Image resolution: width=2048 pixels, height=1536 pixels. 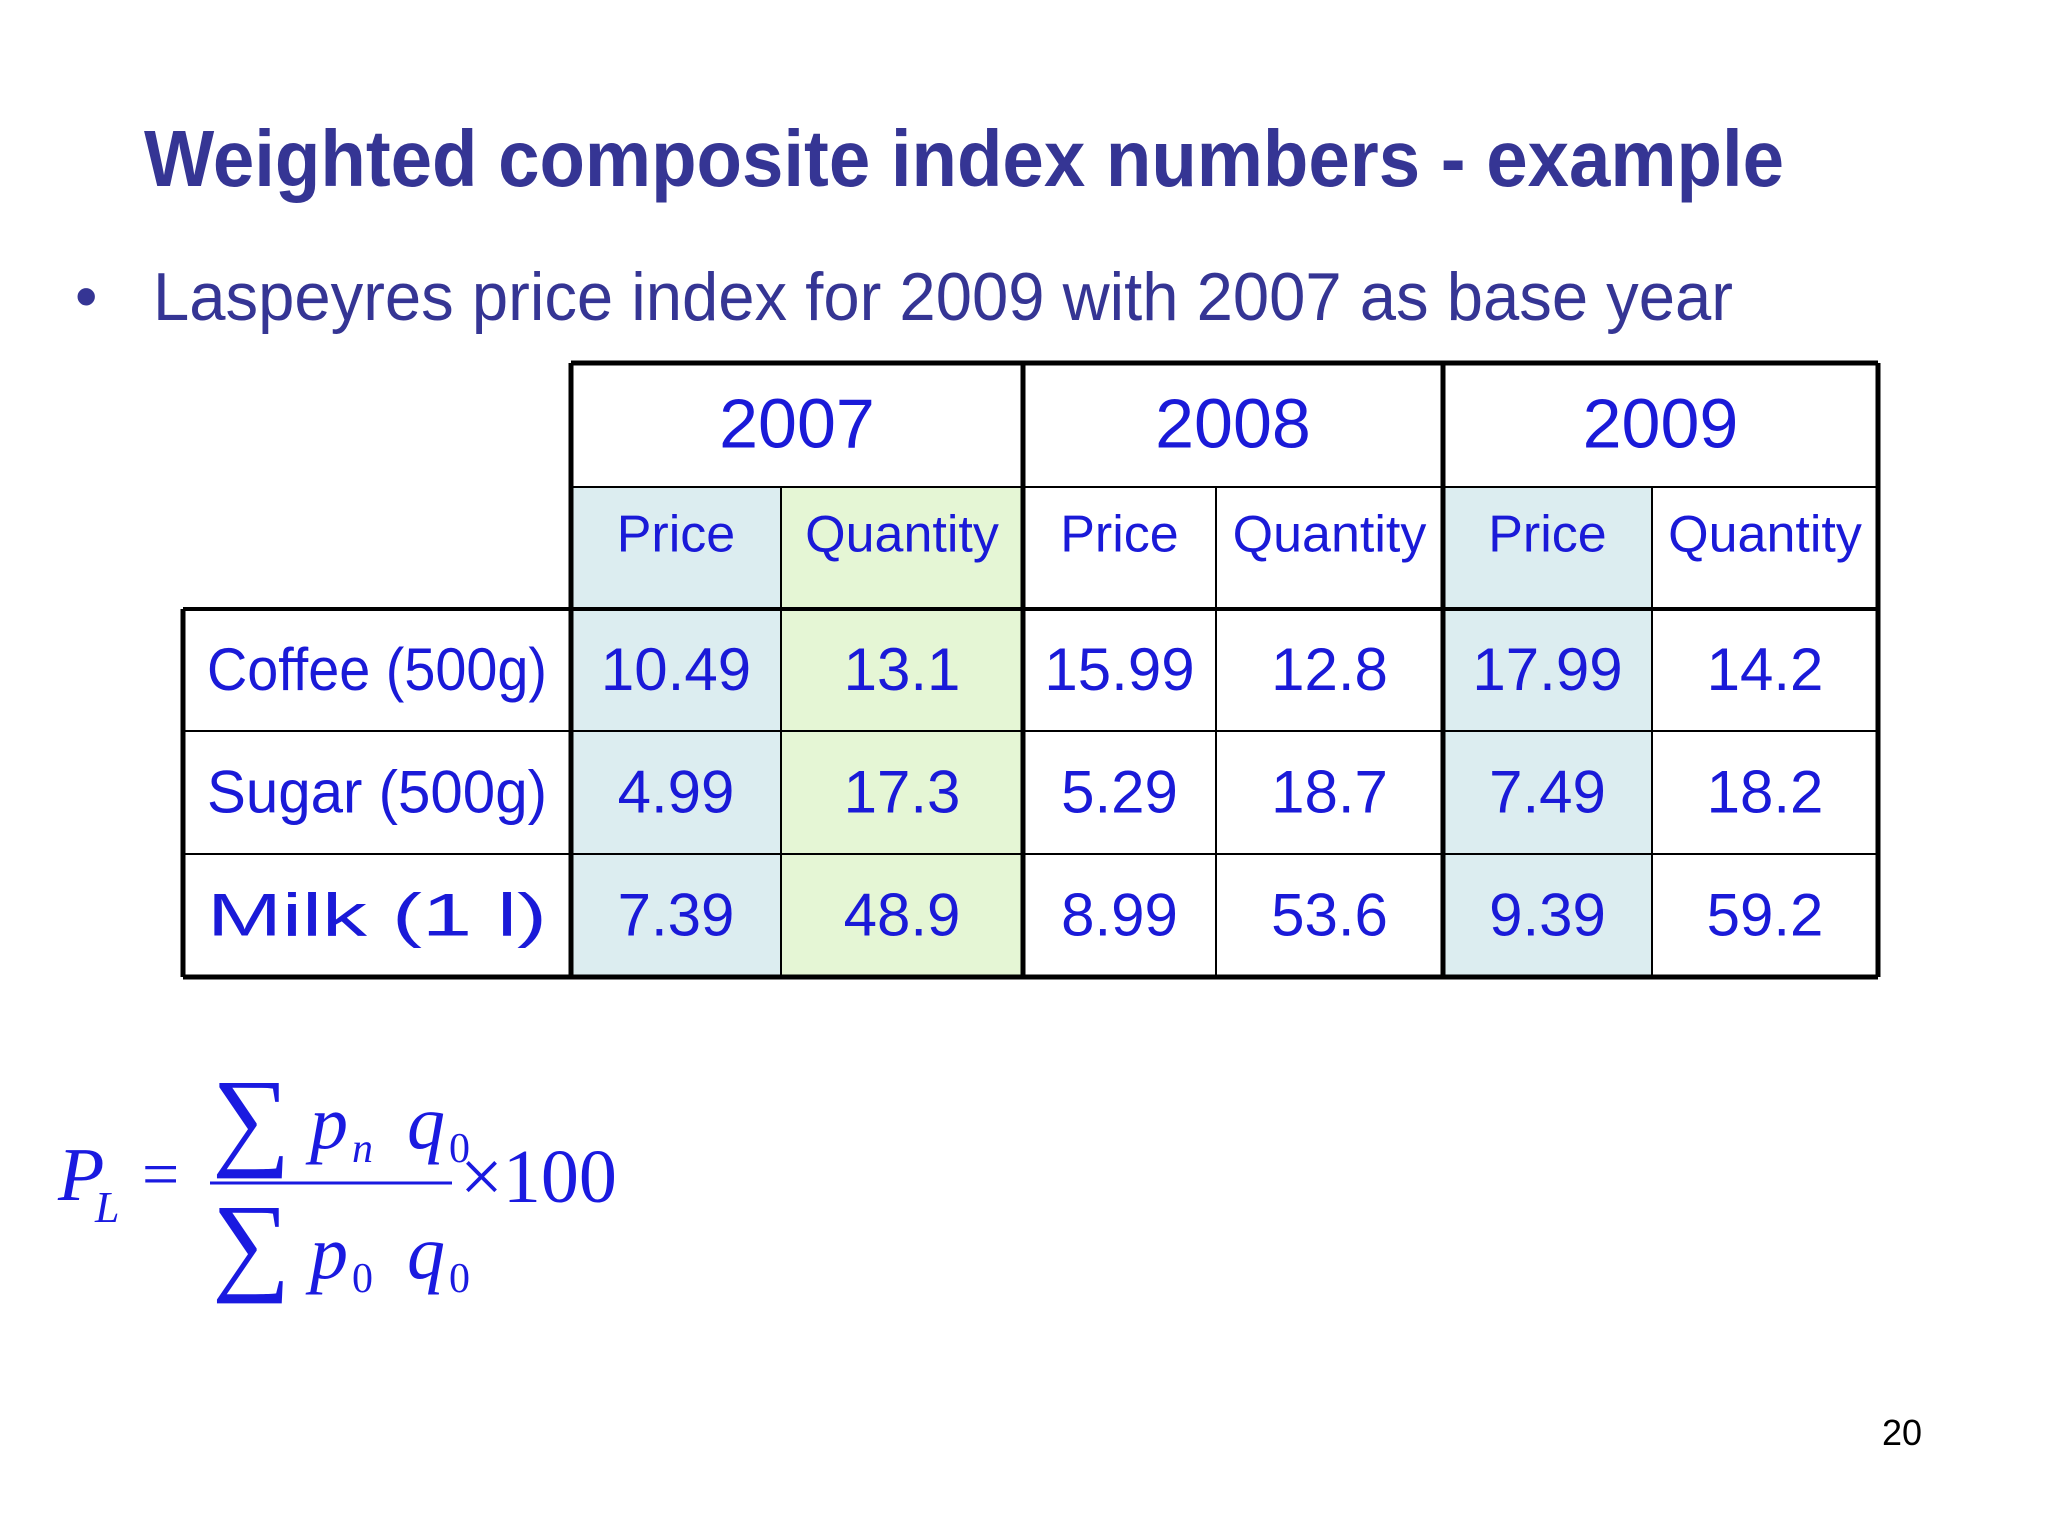 I want to click on page-number: 20, so click(x=1902, y=1432).